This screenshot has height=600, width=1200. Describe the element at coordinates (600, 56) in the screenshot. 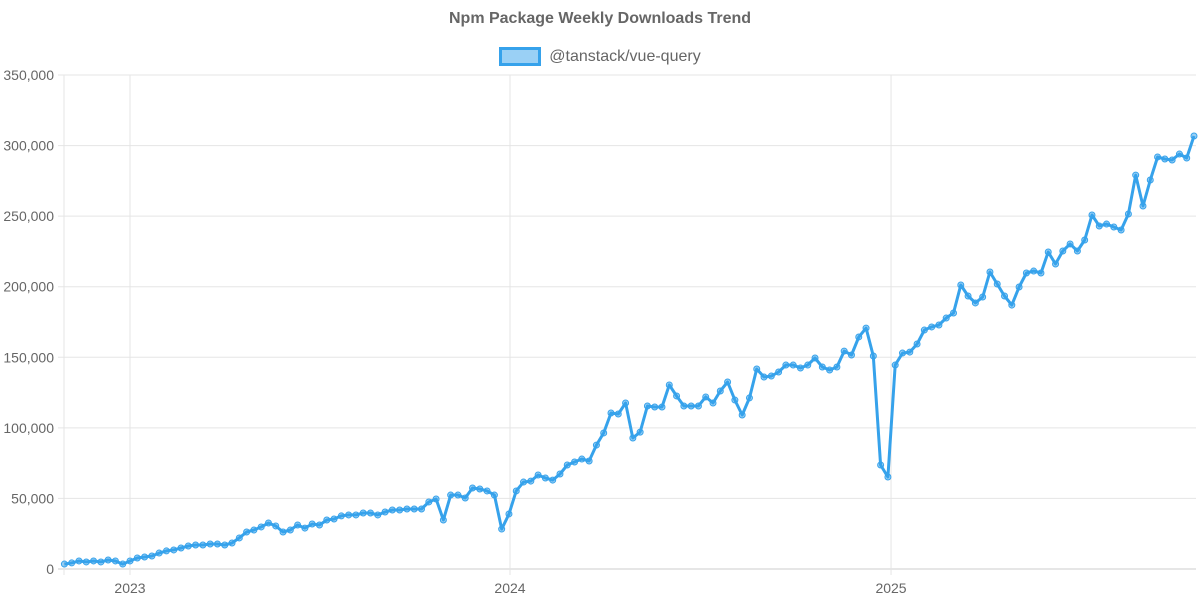

I see `legend: @tanstack/vue-query` at that location.